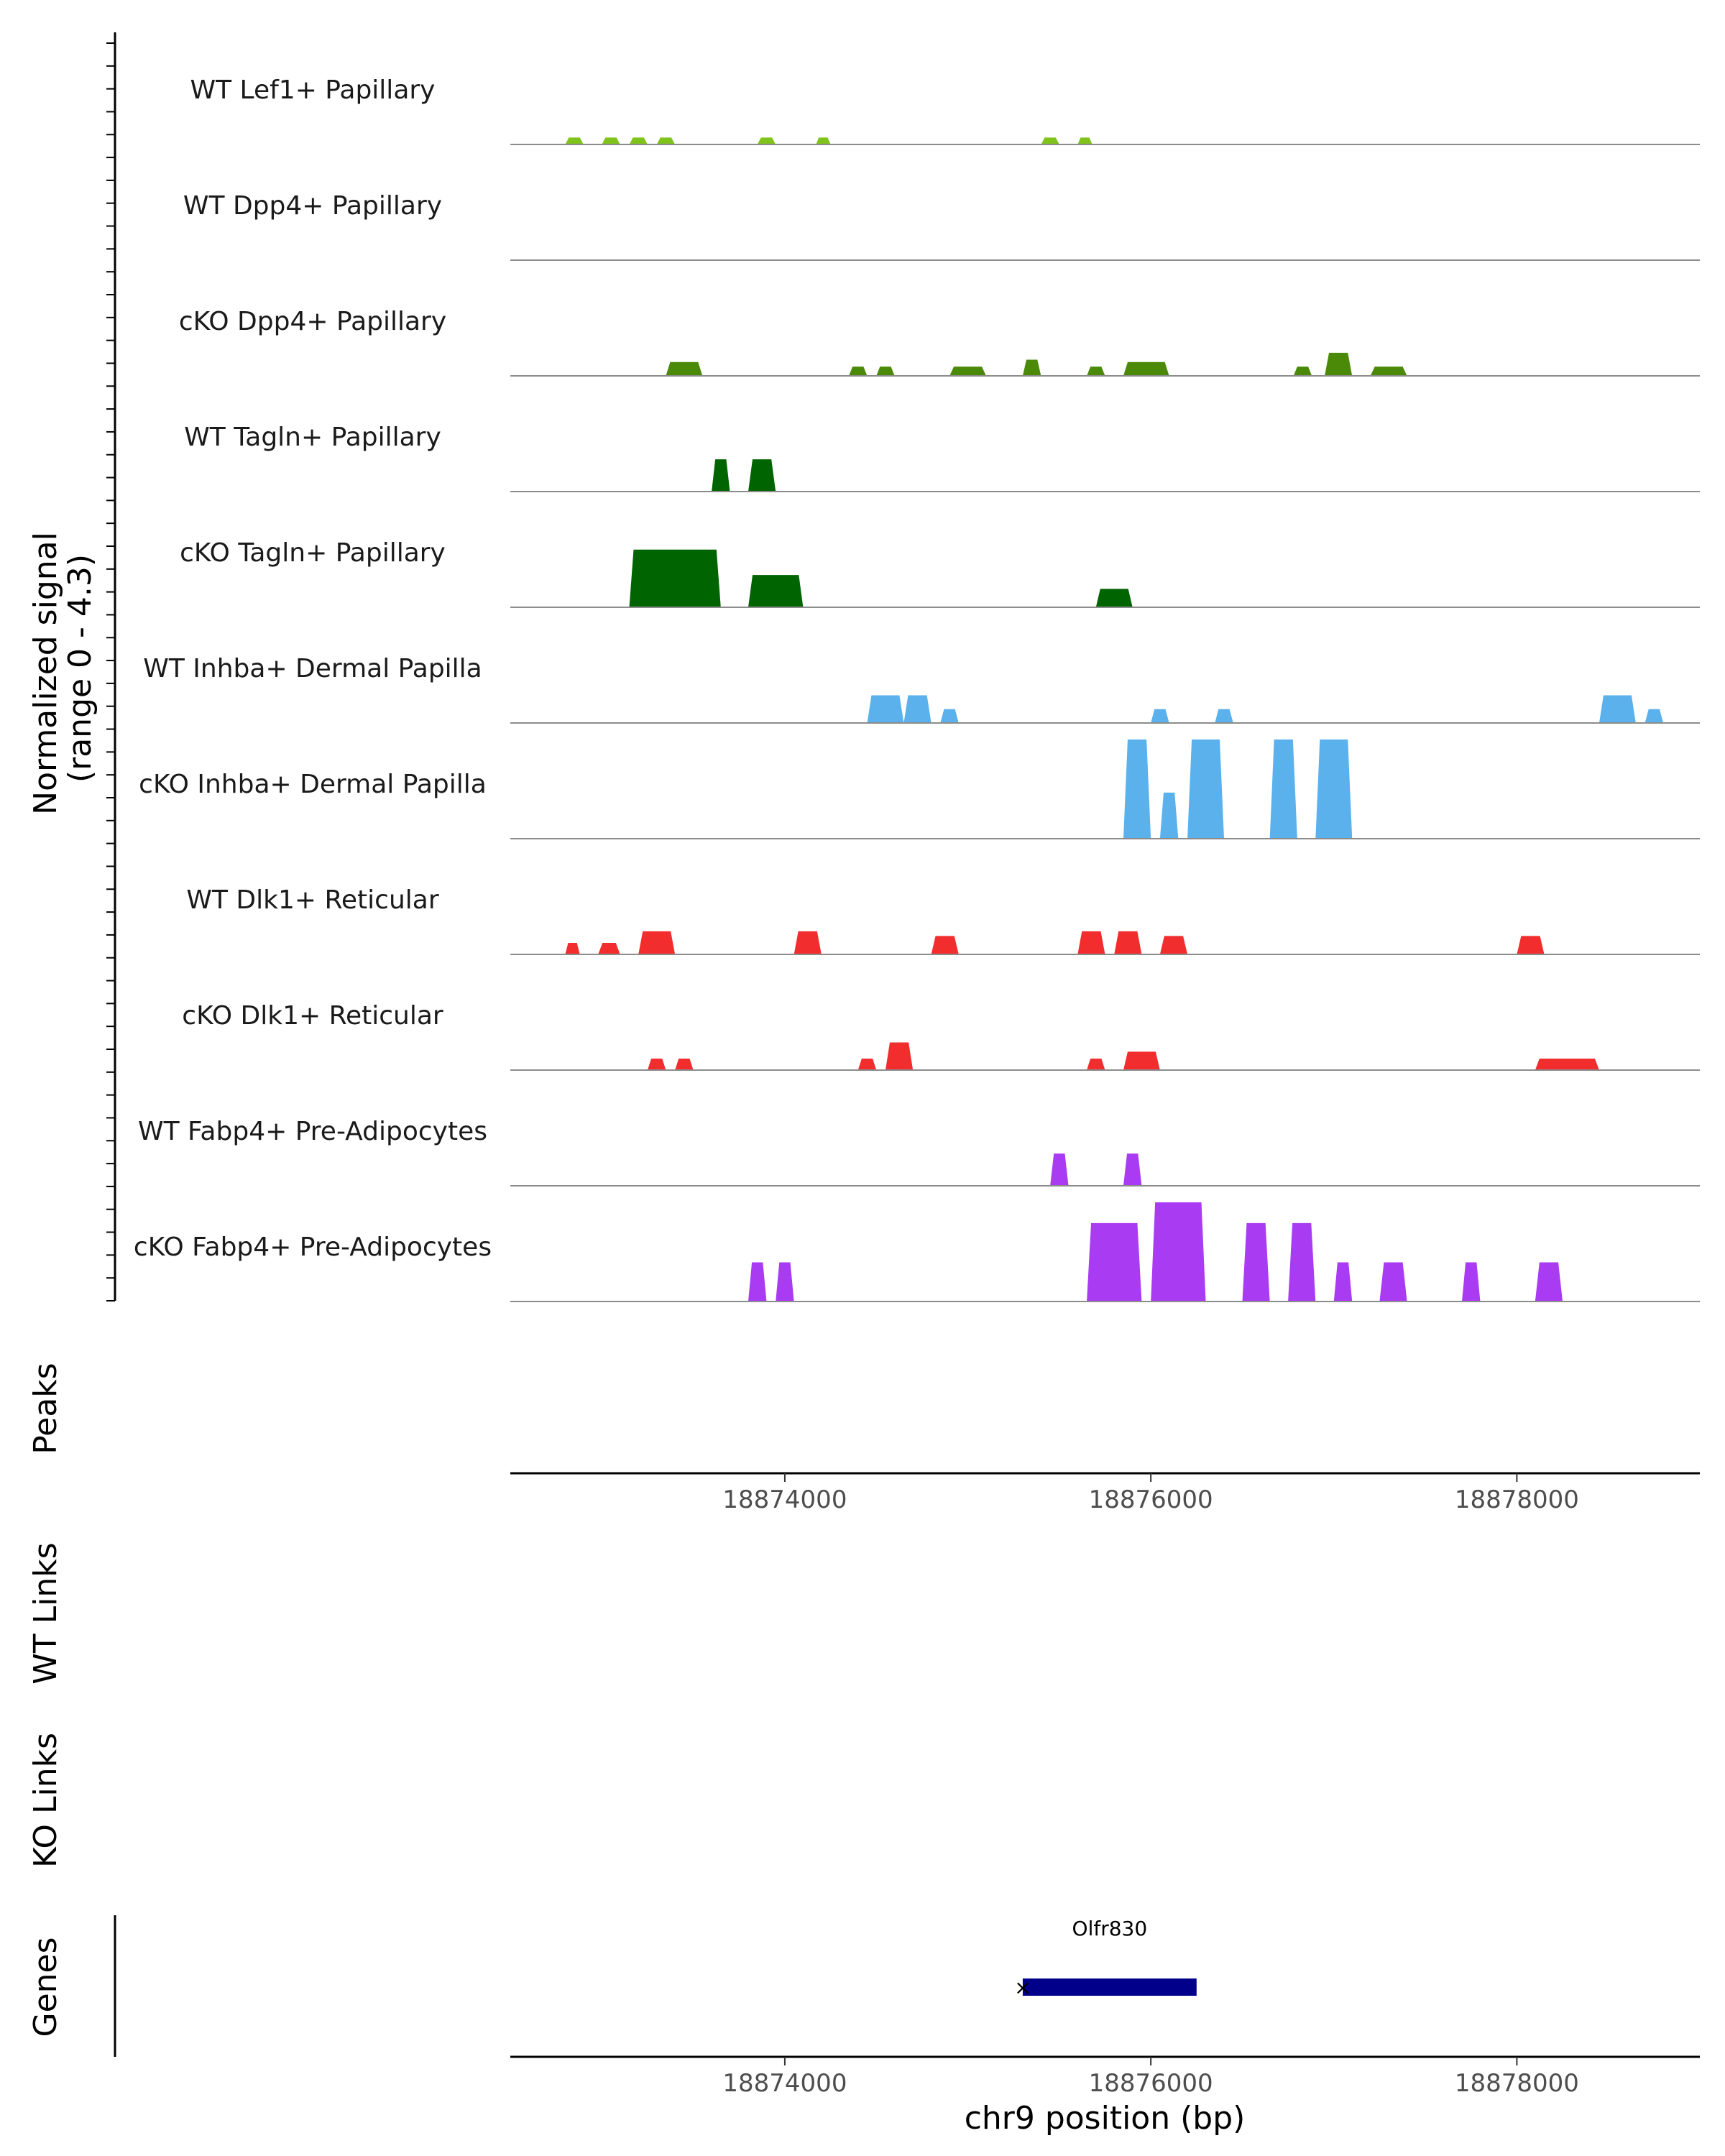  Describe the element at coordinates (45, 673) in the screenshot. I see `signal-axis-title-line1: Normalized signal` at that location.